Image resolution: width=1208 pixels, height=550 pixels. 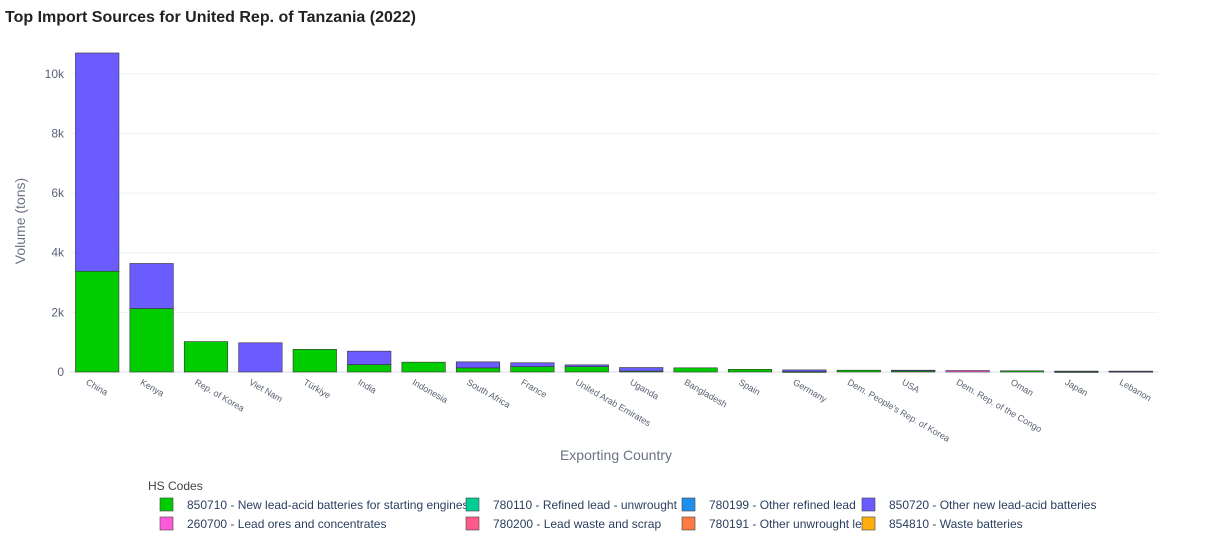 I want to click on x-tick-label: Germany, so click(x=809, y=390).